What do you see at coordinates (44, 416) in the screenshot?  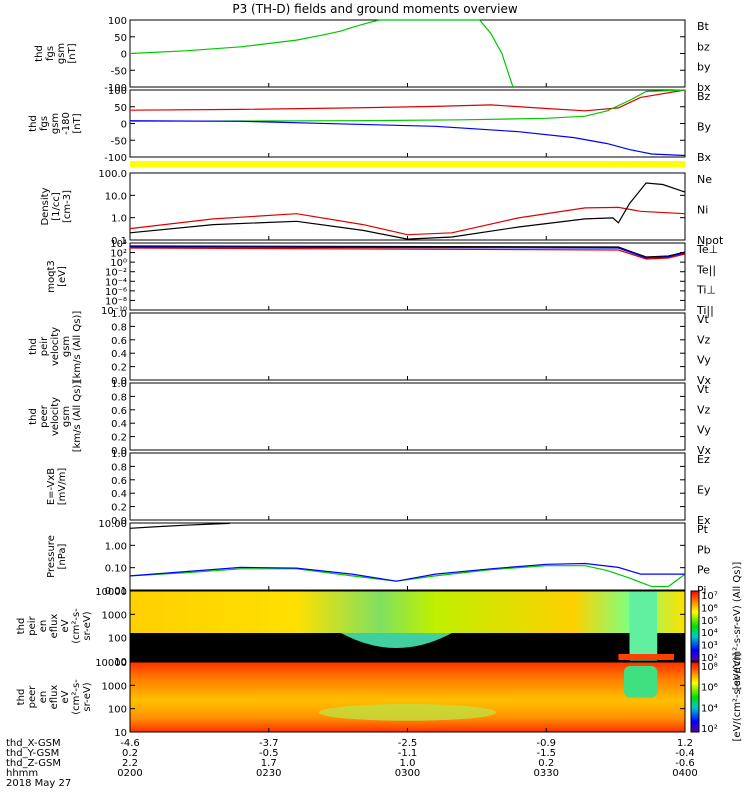 I see `peer-velocity-ylabel: peer` at bounding box center [44, 416].